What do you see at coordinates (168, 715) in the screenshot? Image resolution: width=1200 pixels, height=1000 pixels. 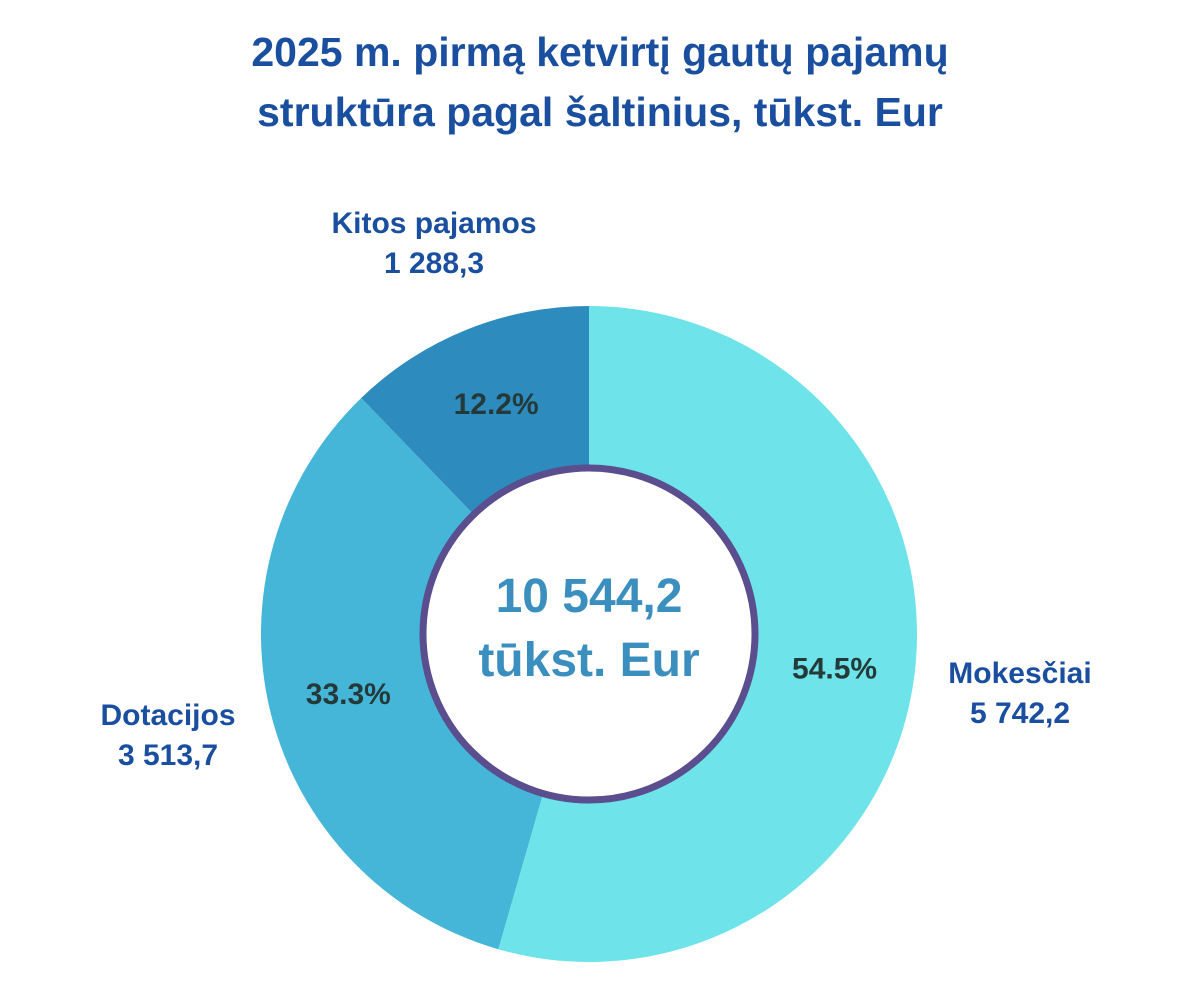 I see `slice-label-dotacijos-name: Dotacijos` at bounding box center [168, 715].